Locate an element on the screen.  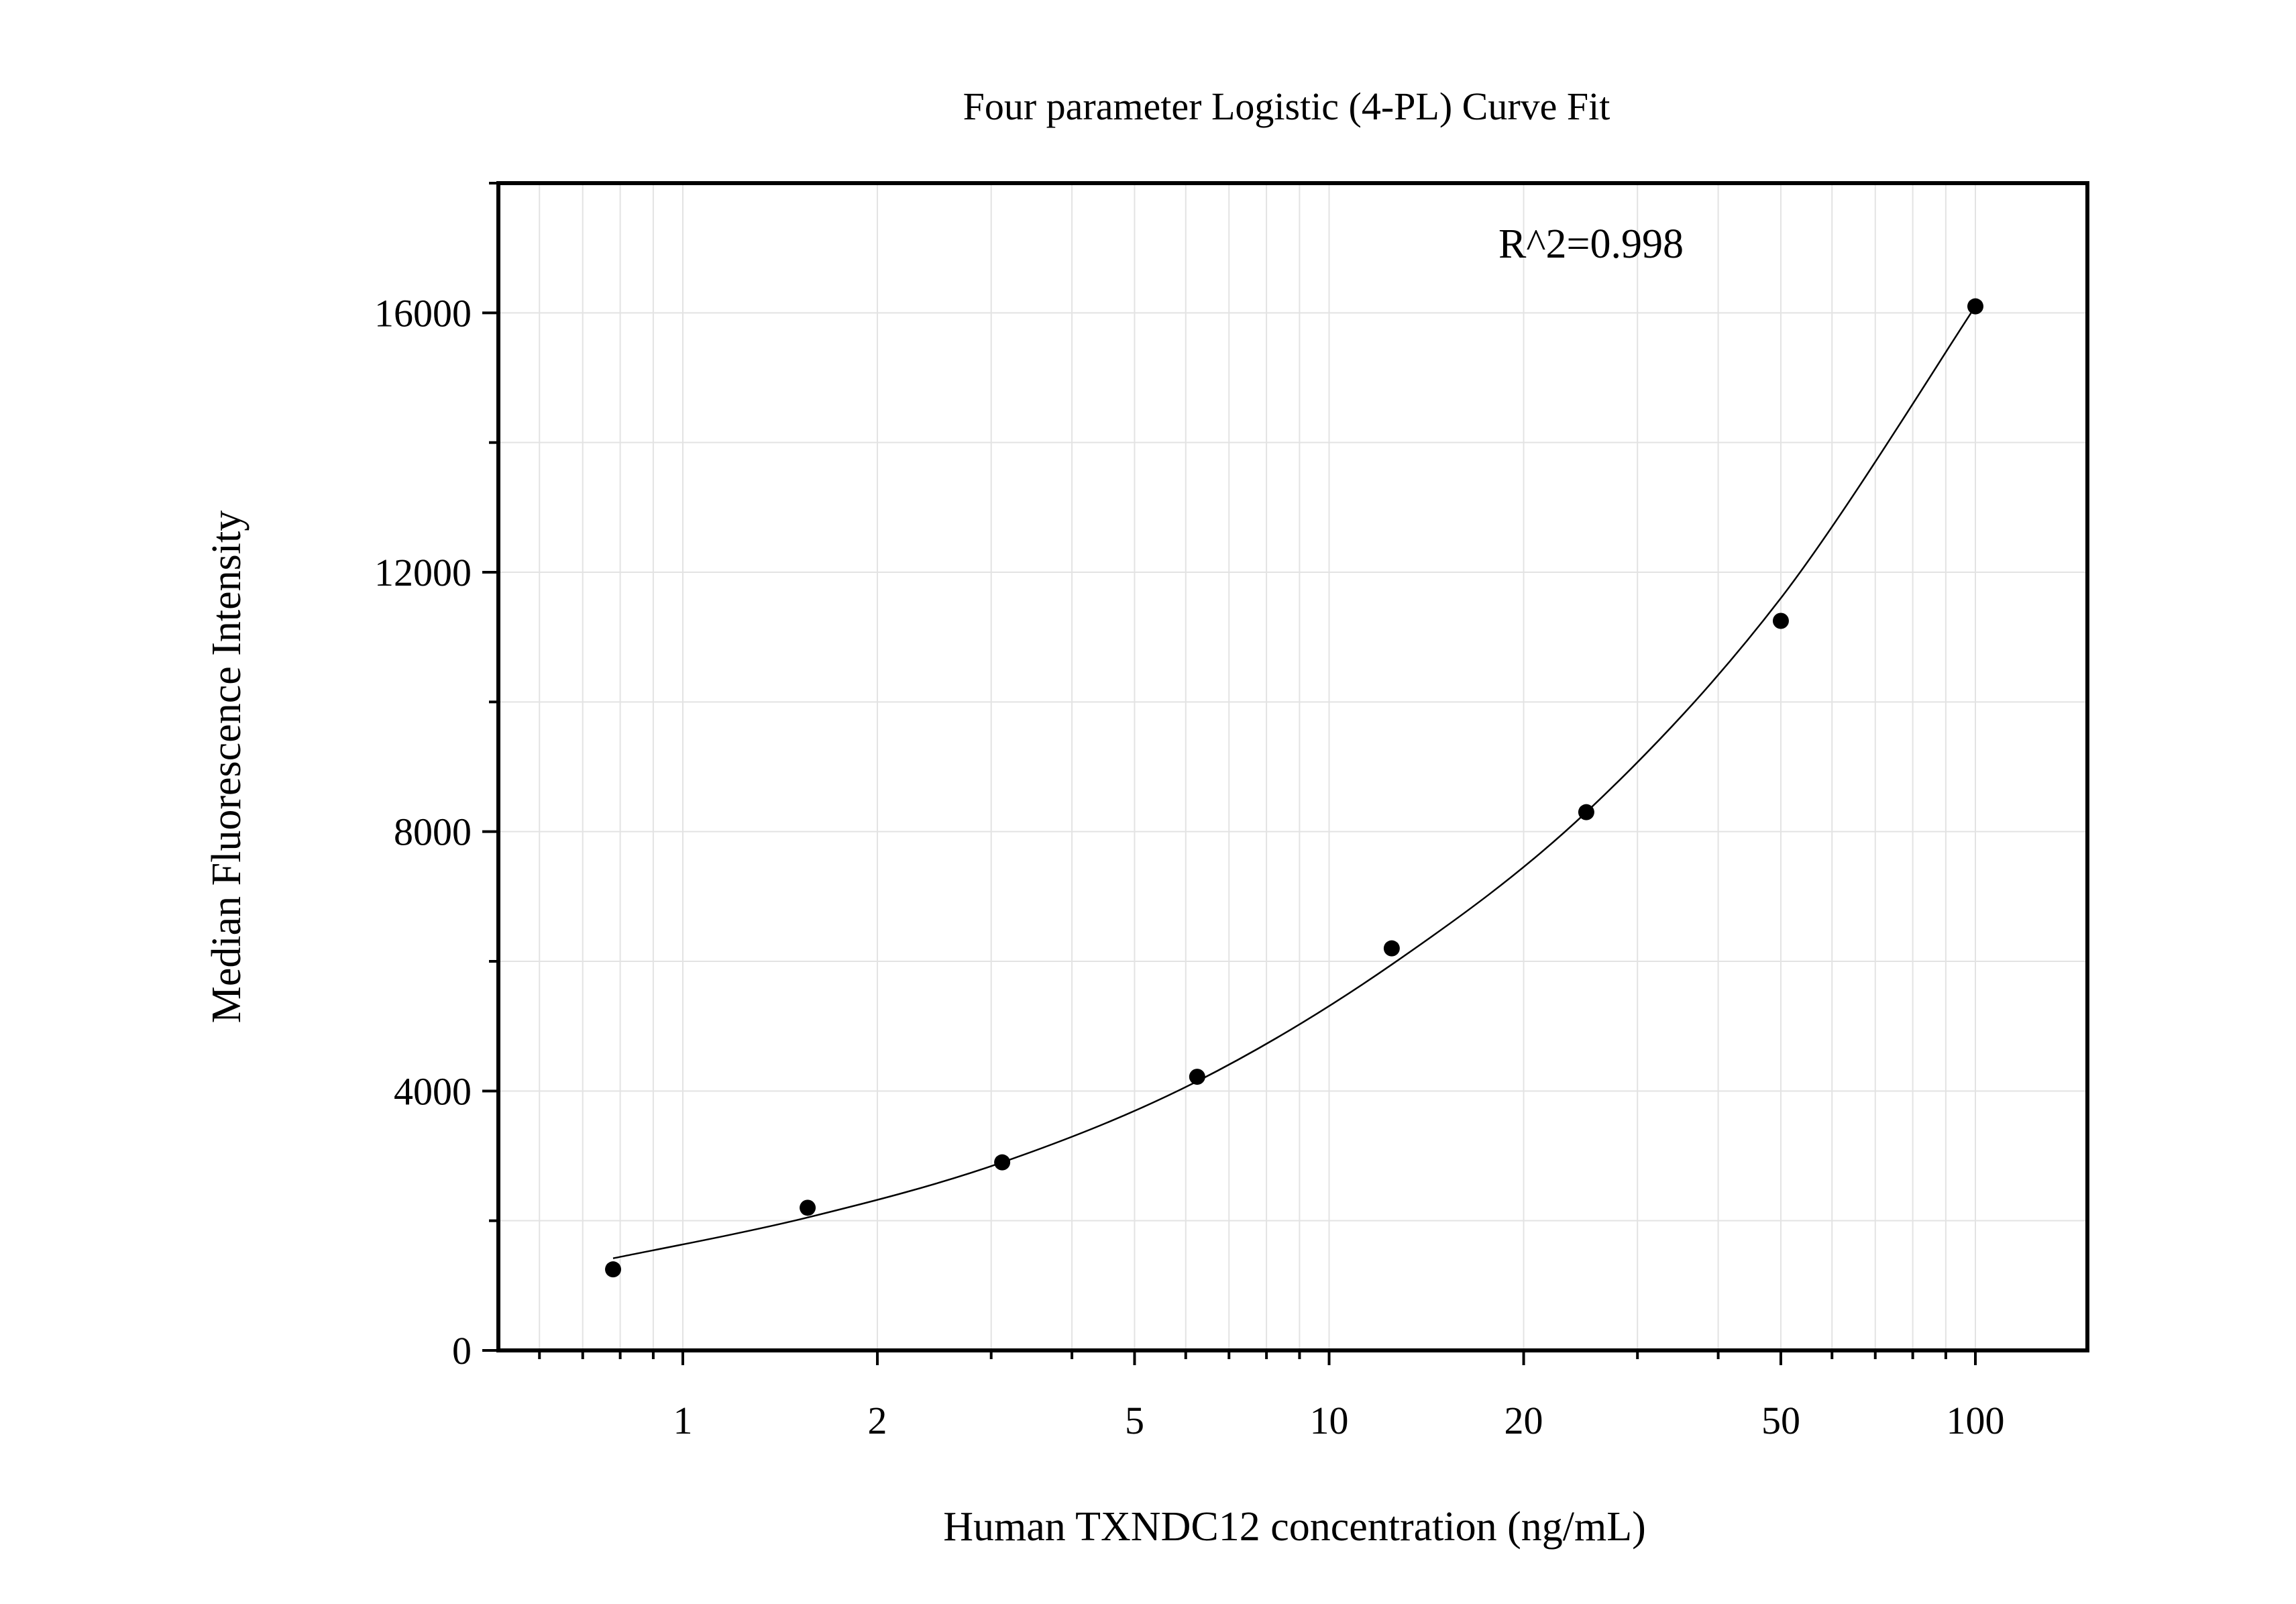
x-axis-label: Human TXNDC12 concentration (ng/mL) is located at coordinates (1294, 1527).